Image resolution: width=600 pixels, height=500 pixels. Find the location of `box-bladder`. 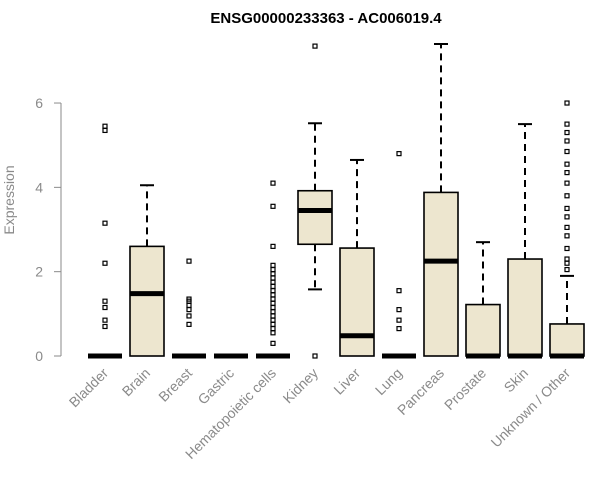

box-bladder is located at coordinates (105, 241).